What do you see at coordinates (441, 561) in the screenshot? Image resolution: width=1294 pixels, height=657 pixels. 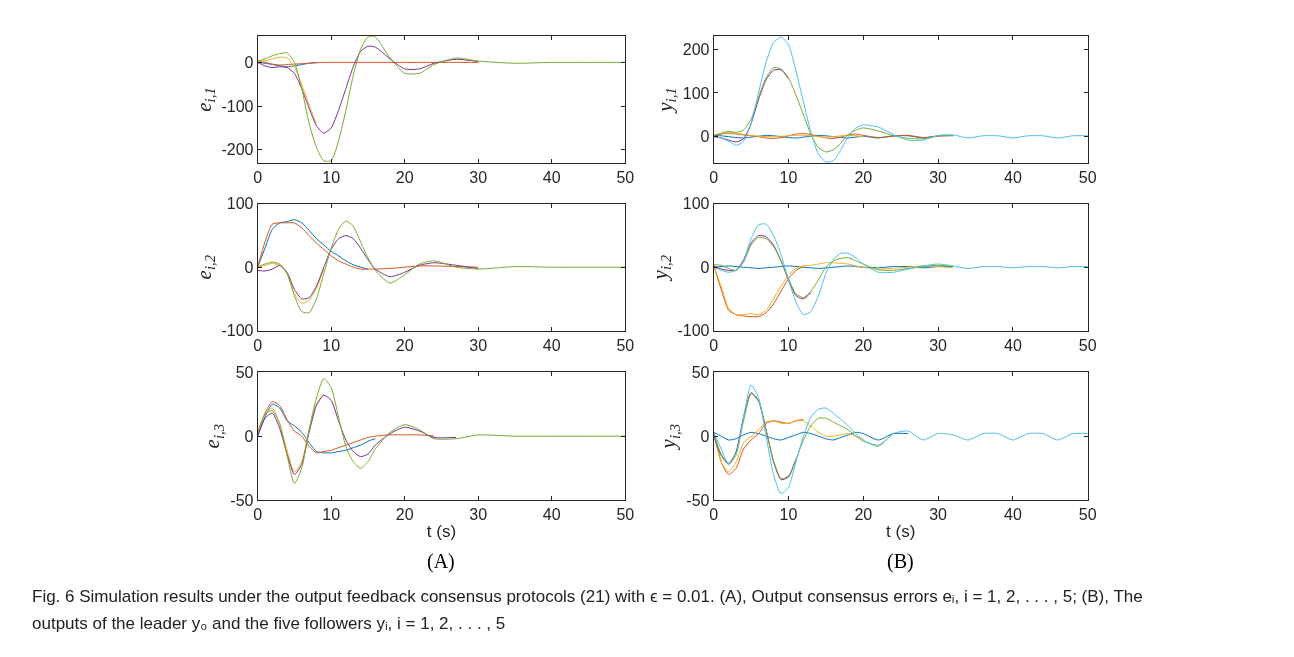 I see `text: (A)` at bounding box center [441, 561].